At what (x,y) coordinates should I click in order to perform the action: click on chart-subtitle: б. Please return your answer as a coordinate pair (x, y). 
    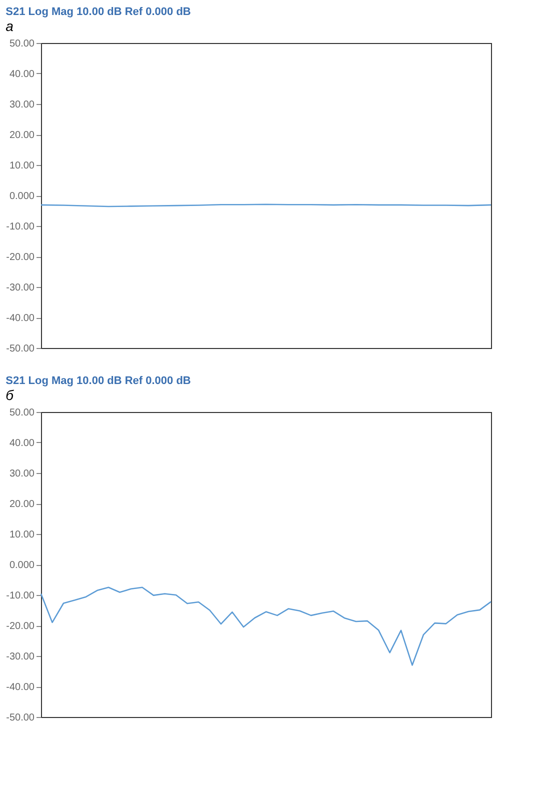
    Looking at the image, I should click on (10, 395).